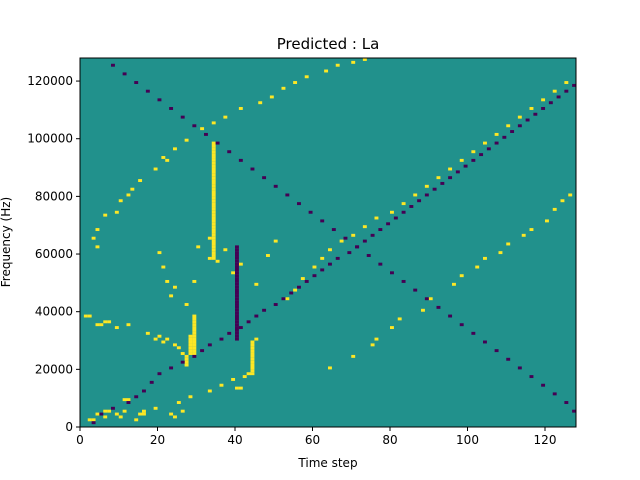  What do you see at coordinates (80, 440) in the screenshot?
I see `x-tick-label: 0` at bounding box center [80, 440].